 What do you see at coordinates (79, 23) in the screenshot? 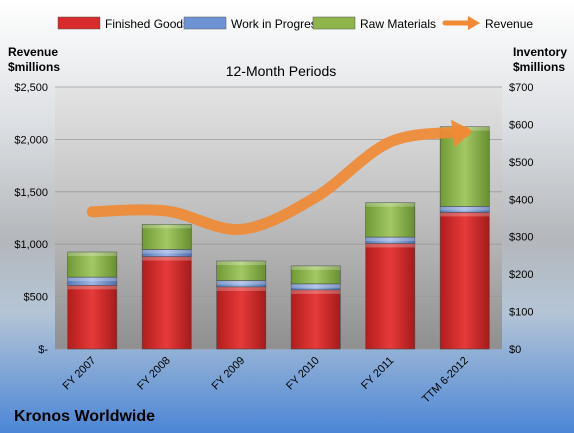
I see `legend-swatch-finished-goods` at bounding box center [79, 23].